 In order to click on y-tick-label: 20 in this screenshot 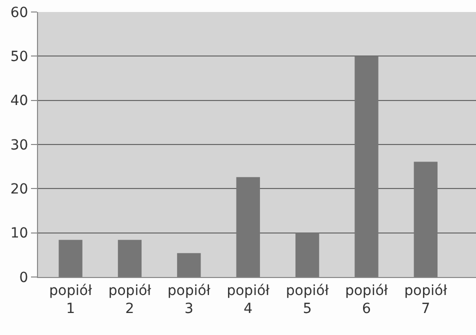, I will do `click(19, 190)`.